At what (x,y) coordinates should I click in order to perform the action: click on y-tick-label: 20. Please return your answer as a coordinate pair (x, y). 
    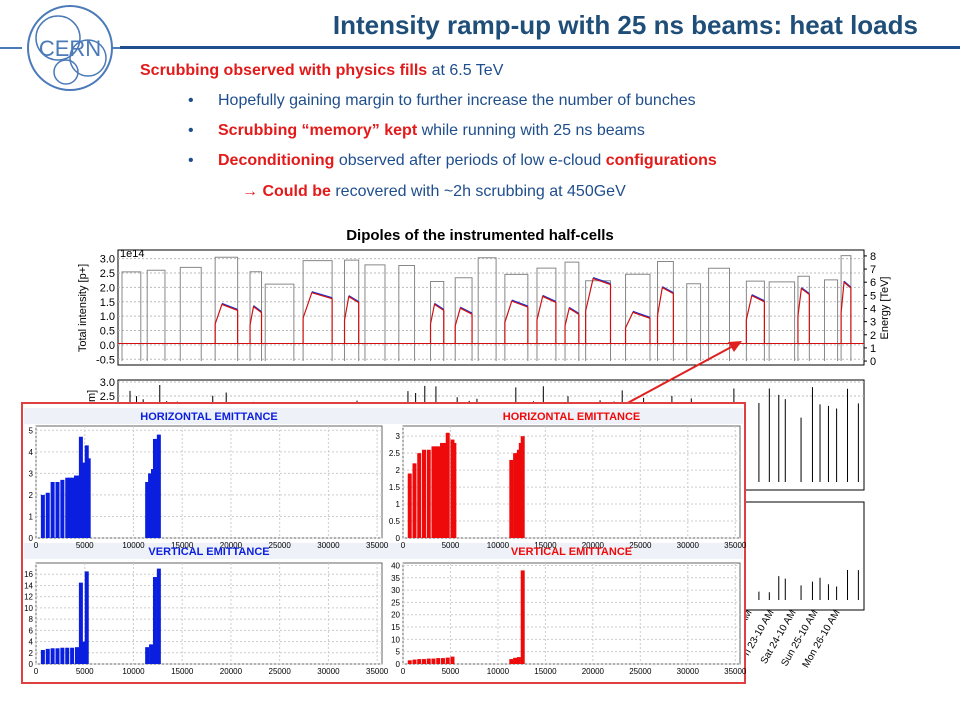
    Looking at the image, I should click on (395, 615).